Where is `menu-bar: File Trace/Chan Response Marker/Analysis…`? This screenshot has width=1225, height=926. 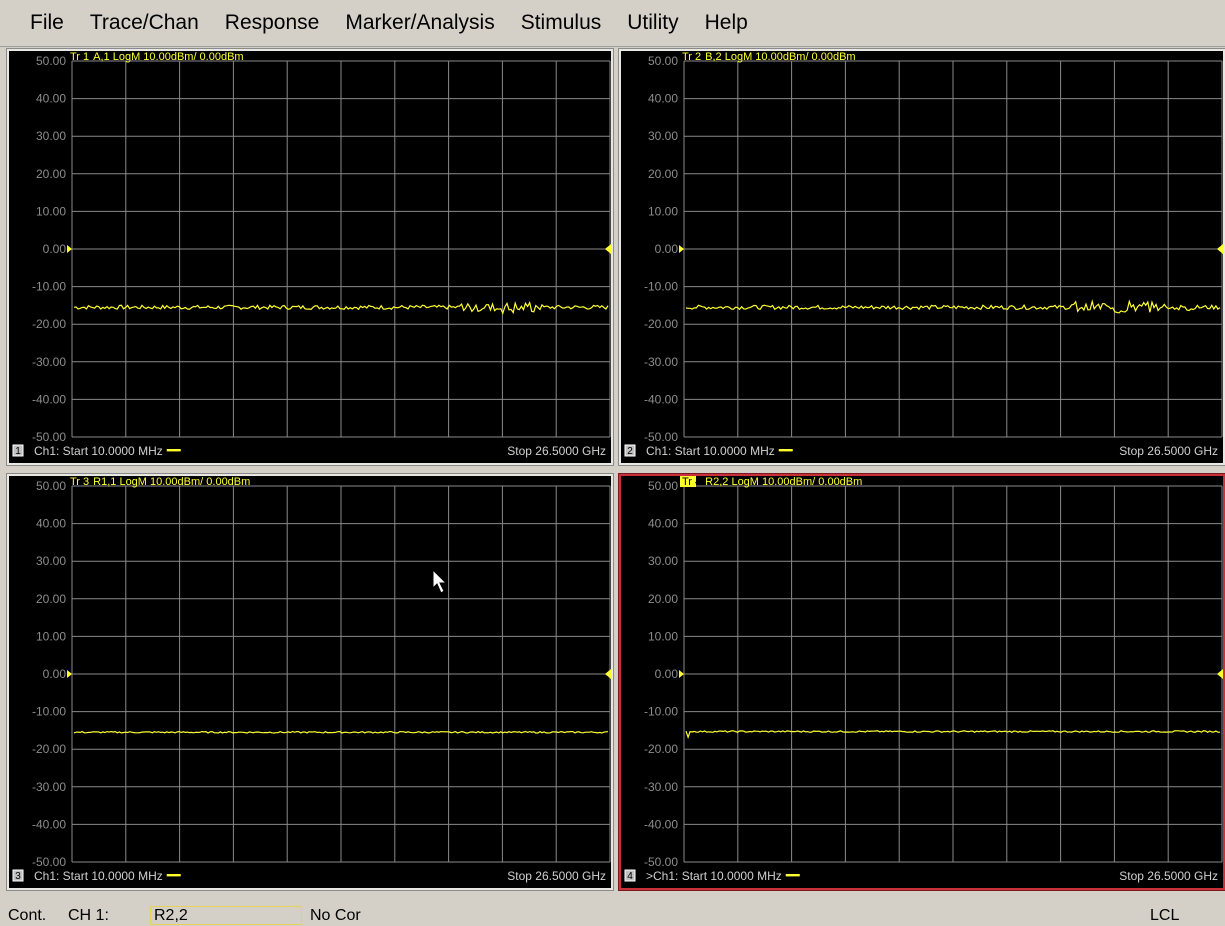 menu-bar: File Trace/Chan Response Marker/Analysis… is located at coordinates (612, 23).